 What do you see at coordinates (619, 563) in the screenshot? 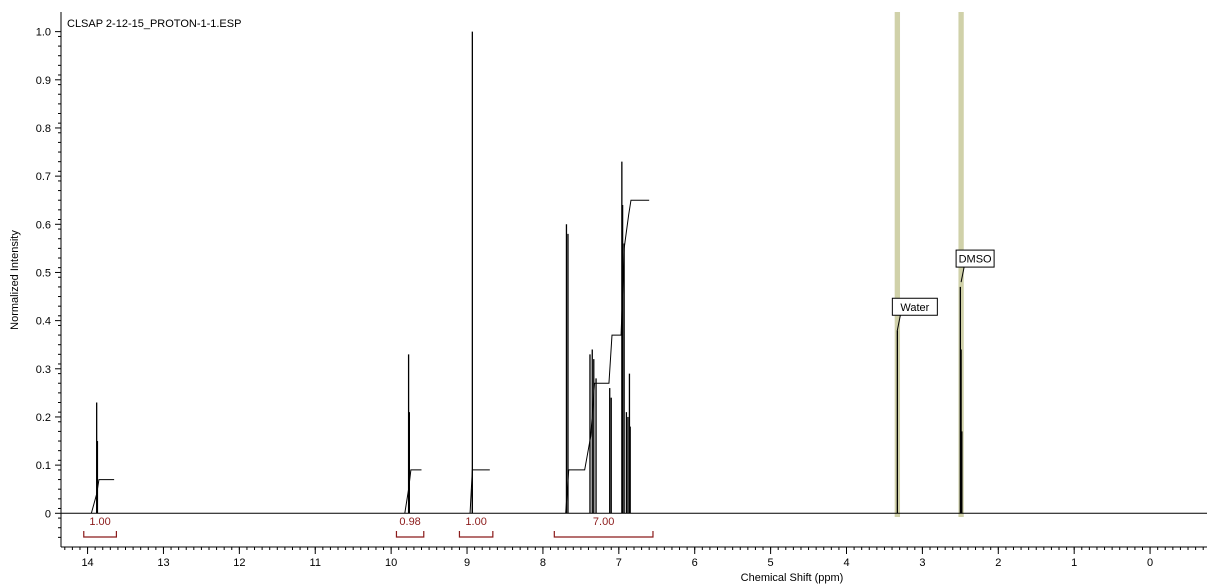
I see `x-tick-label: 7` at bounding box center [619, 563].